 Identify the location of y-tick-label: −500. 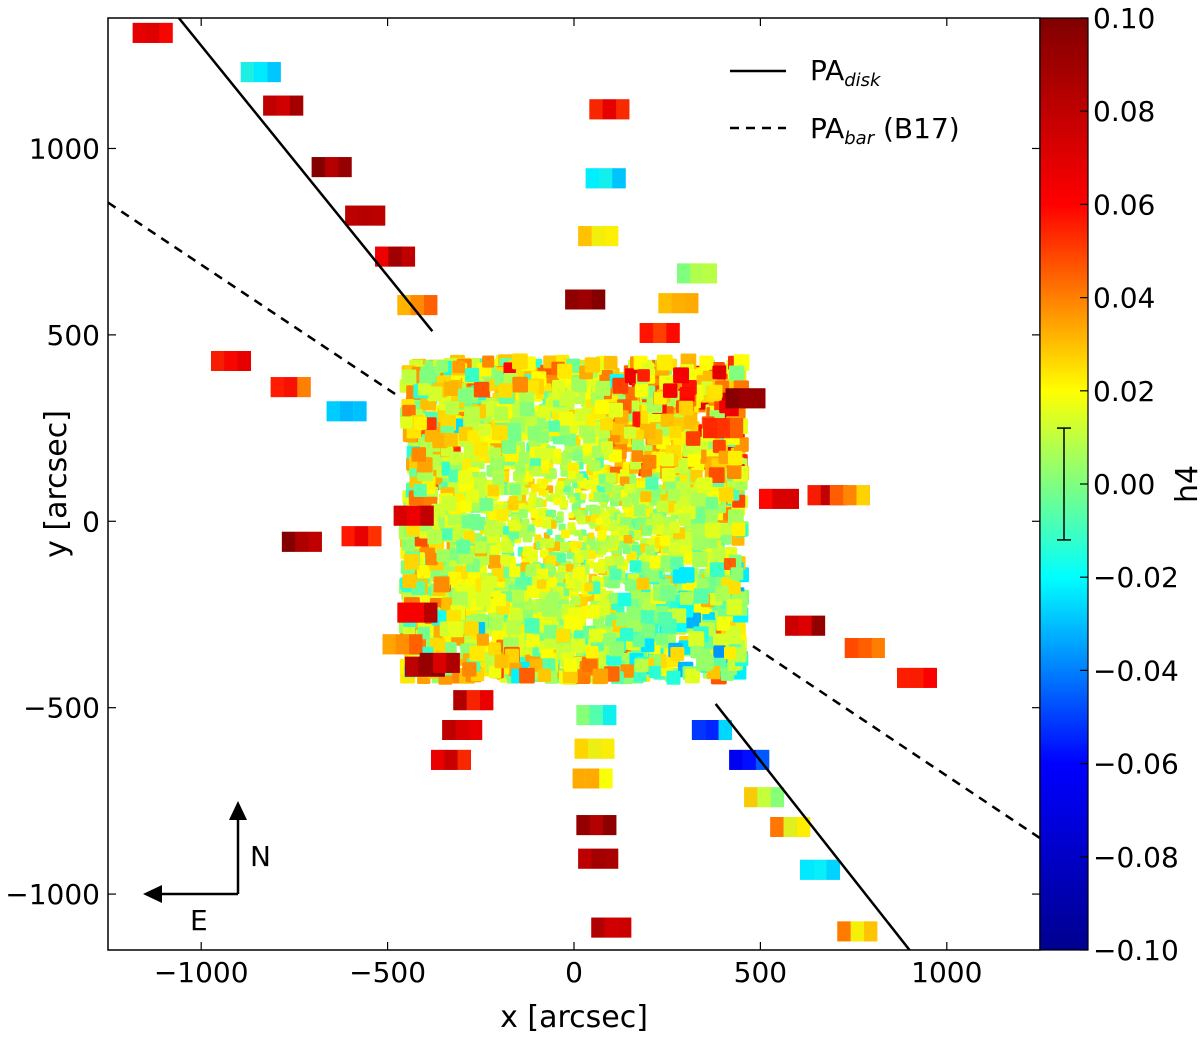
(61, 708).